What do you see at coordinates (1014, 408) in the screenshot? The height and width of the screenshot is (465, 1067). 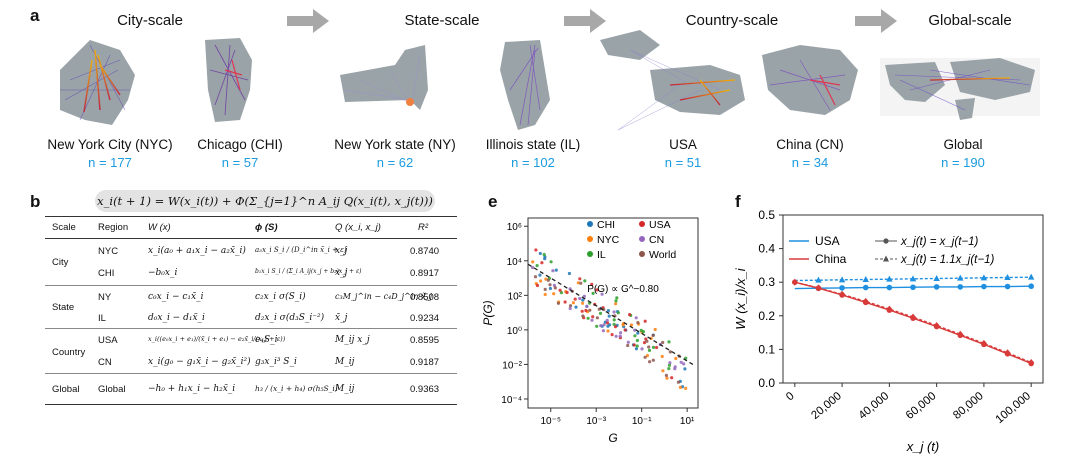 I see `x-tick-label: 100,000` at bounding box center [1014, 408].